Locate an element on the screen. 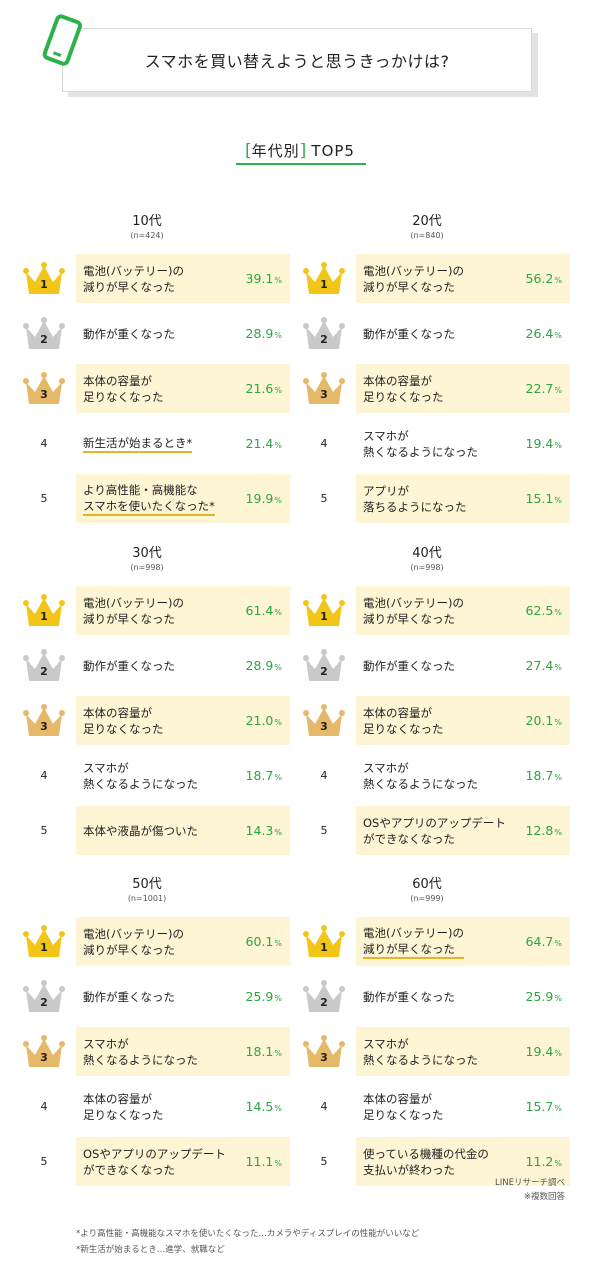 The image size is (600, 1276). ranking-row: 5 使っている機種の代金の 支払いが終わった 11.2% is located at coordinates (433, 1161).